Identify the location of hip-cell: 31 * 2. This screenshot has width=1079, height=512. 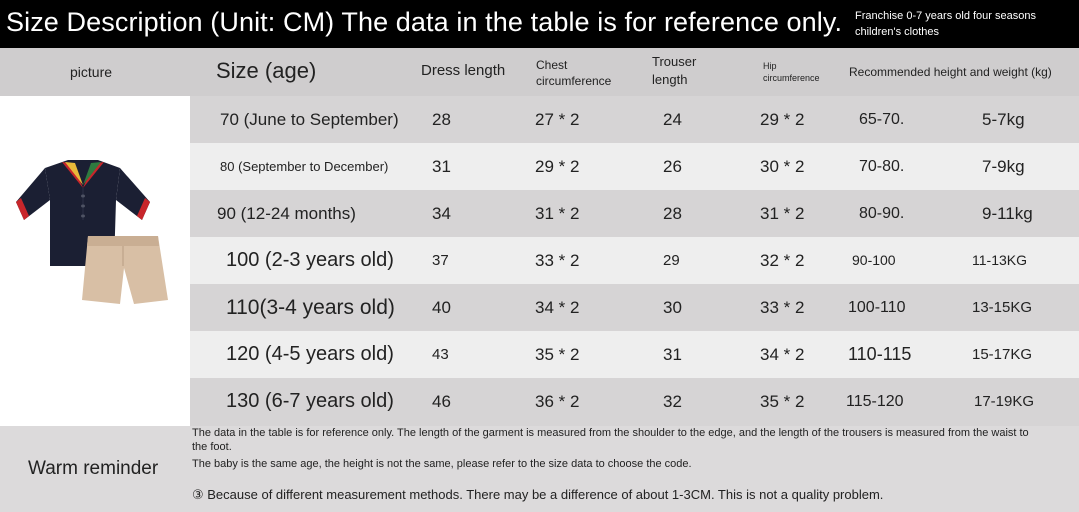
(782, 213).